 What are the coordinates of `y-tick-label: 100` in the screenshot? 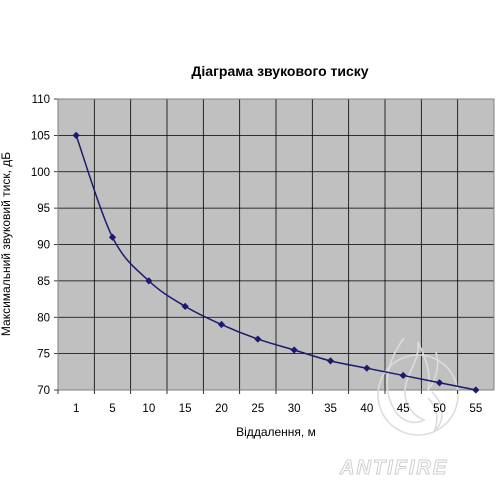 It's located at (40, 173).